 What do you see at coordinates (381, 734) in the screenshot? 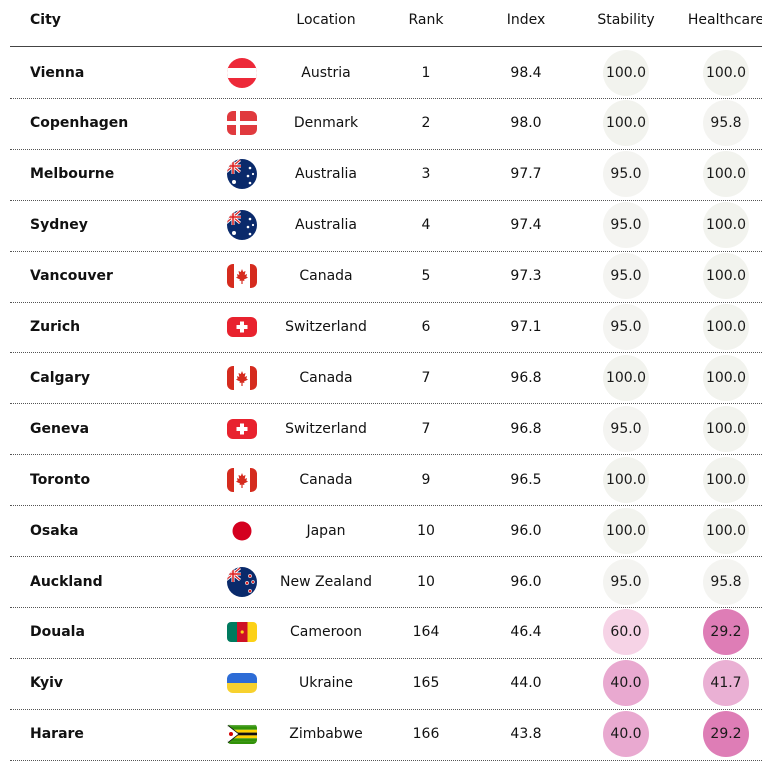
I see `table-row: Harare Zimbabwe 166 43.8 40.0 29.2` at bounding box center [381, 734].